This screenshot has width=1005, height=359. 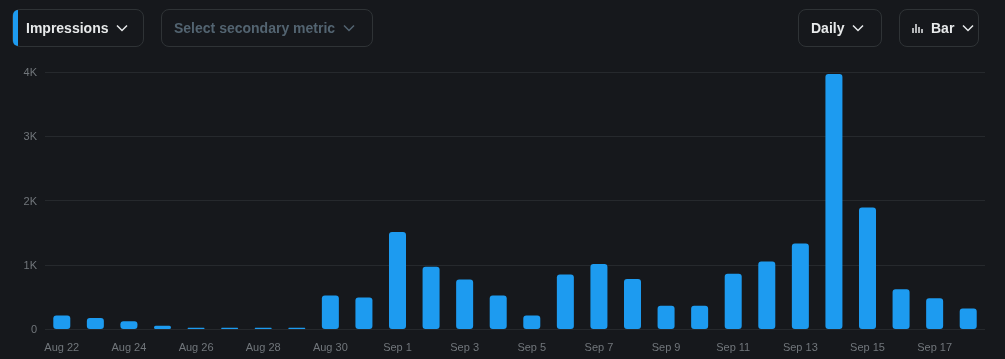 I want to click on y-tick-label: 2K, so click(x=30, y=200).